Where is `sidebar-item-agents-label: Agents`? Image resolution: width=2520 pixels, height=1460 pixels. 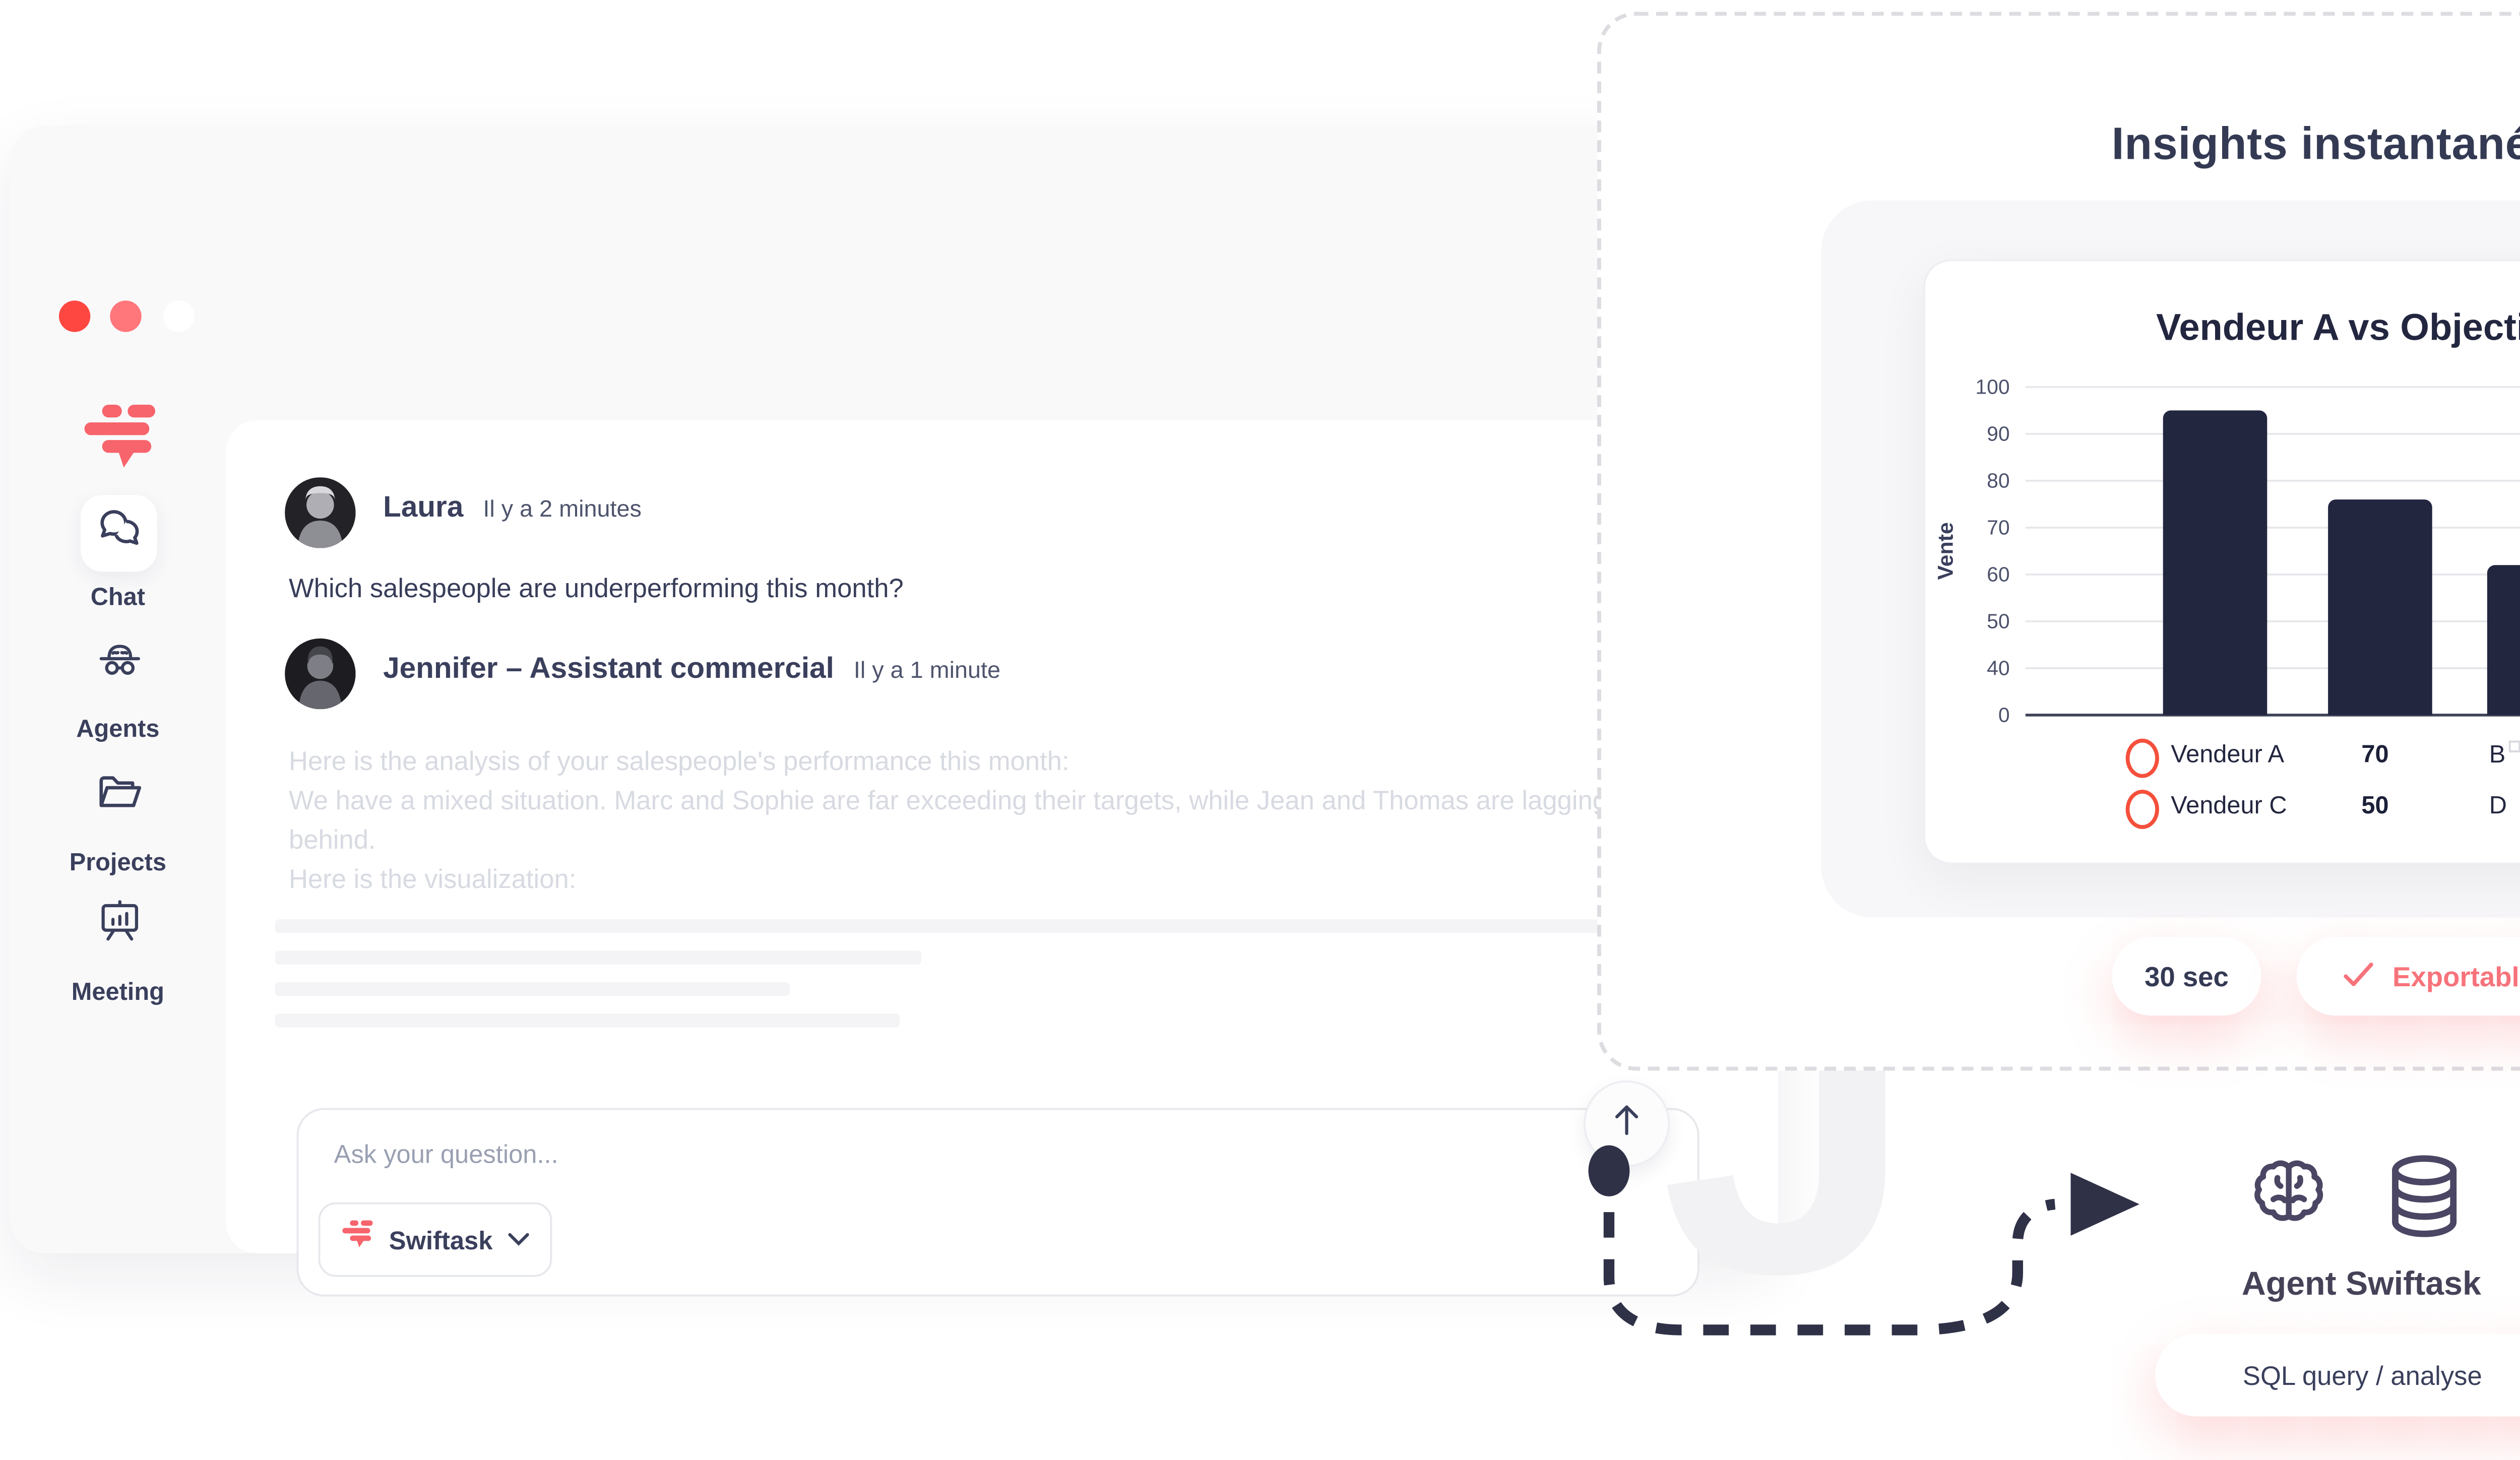
sidebar-item-agents-label: Agents is located at coordinates (118, 729).